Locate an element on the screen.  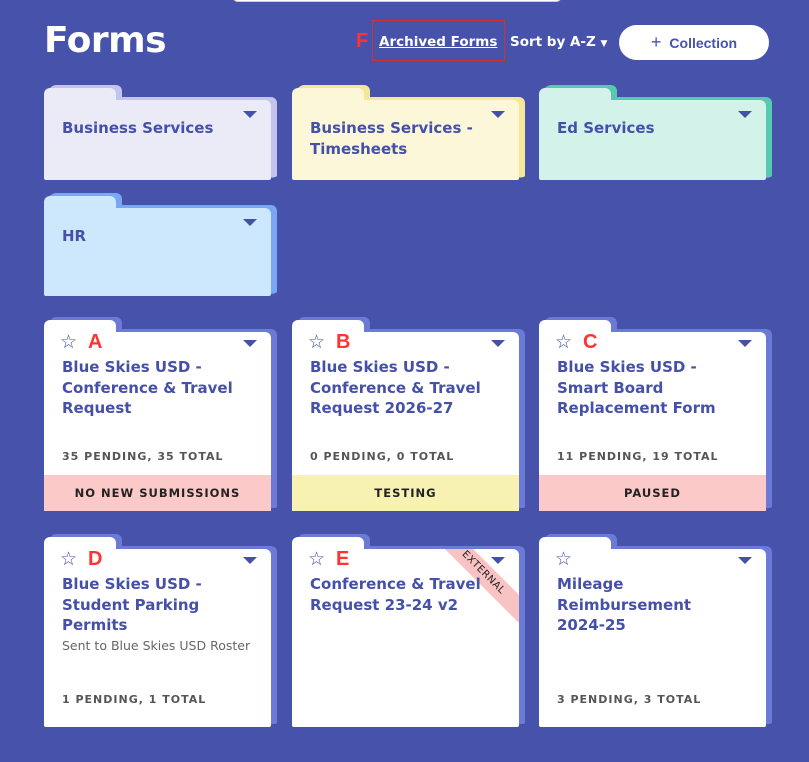
folder-card: Ed Services is located at coordinates (655, 132).